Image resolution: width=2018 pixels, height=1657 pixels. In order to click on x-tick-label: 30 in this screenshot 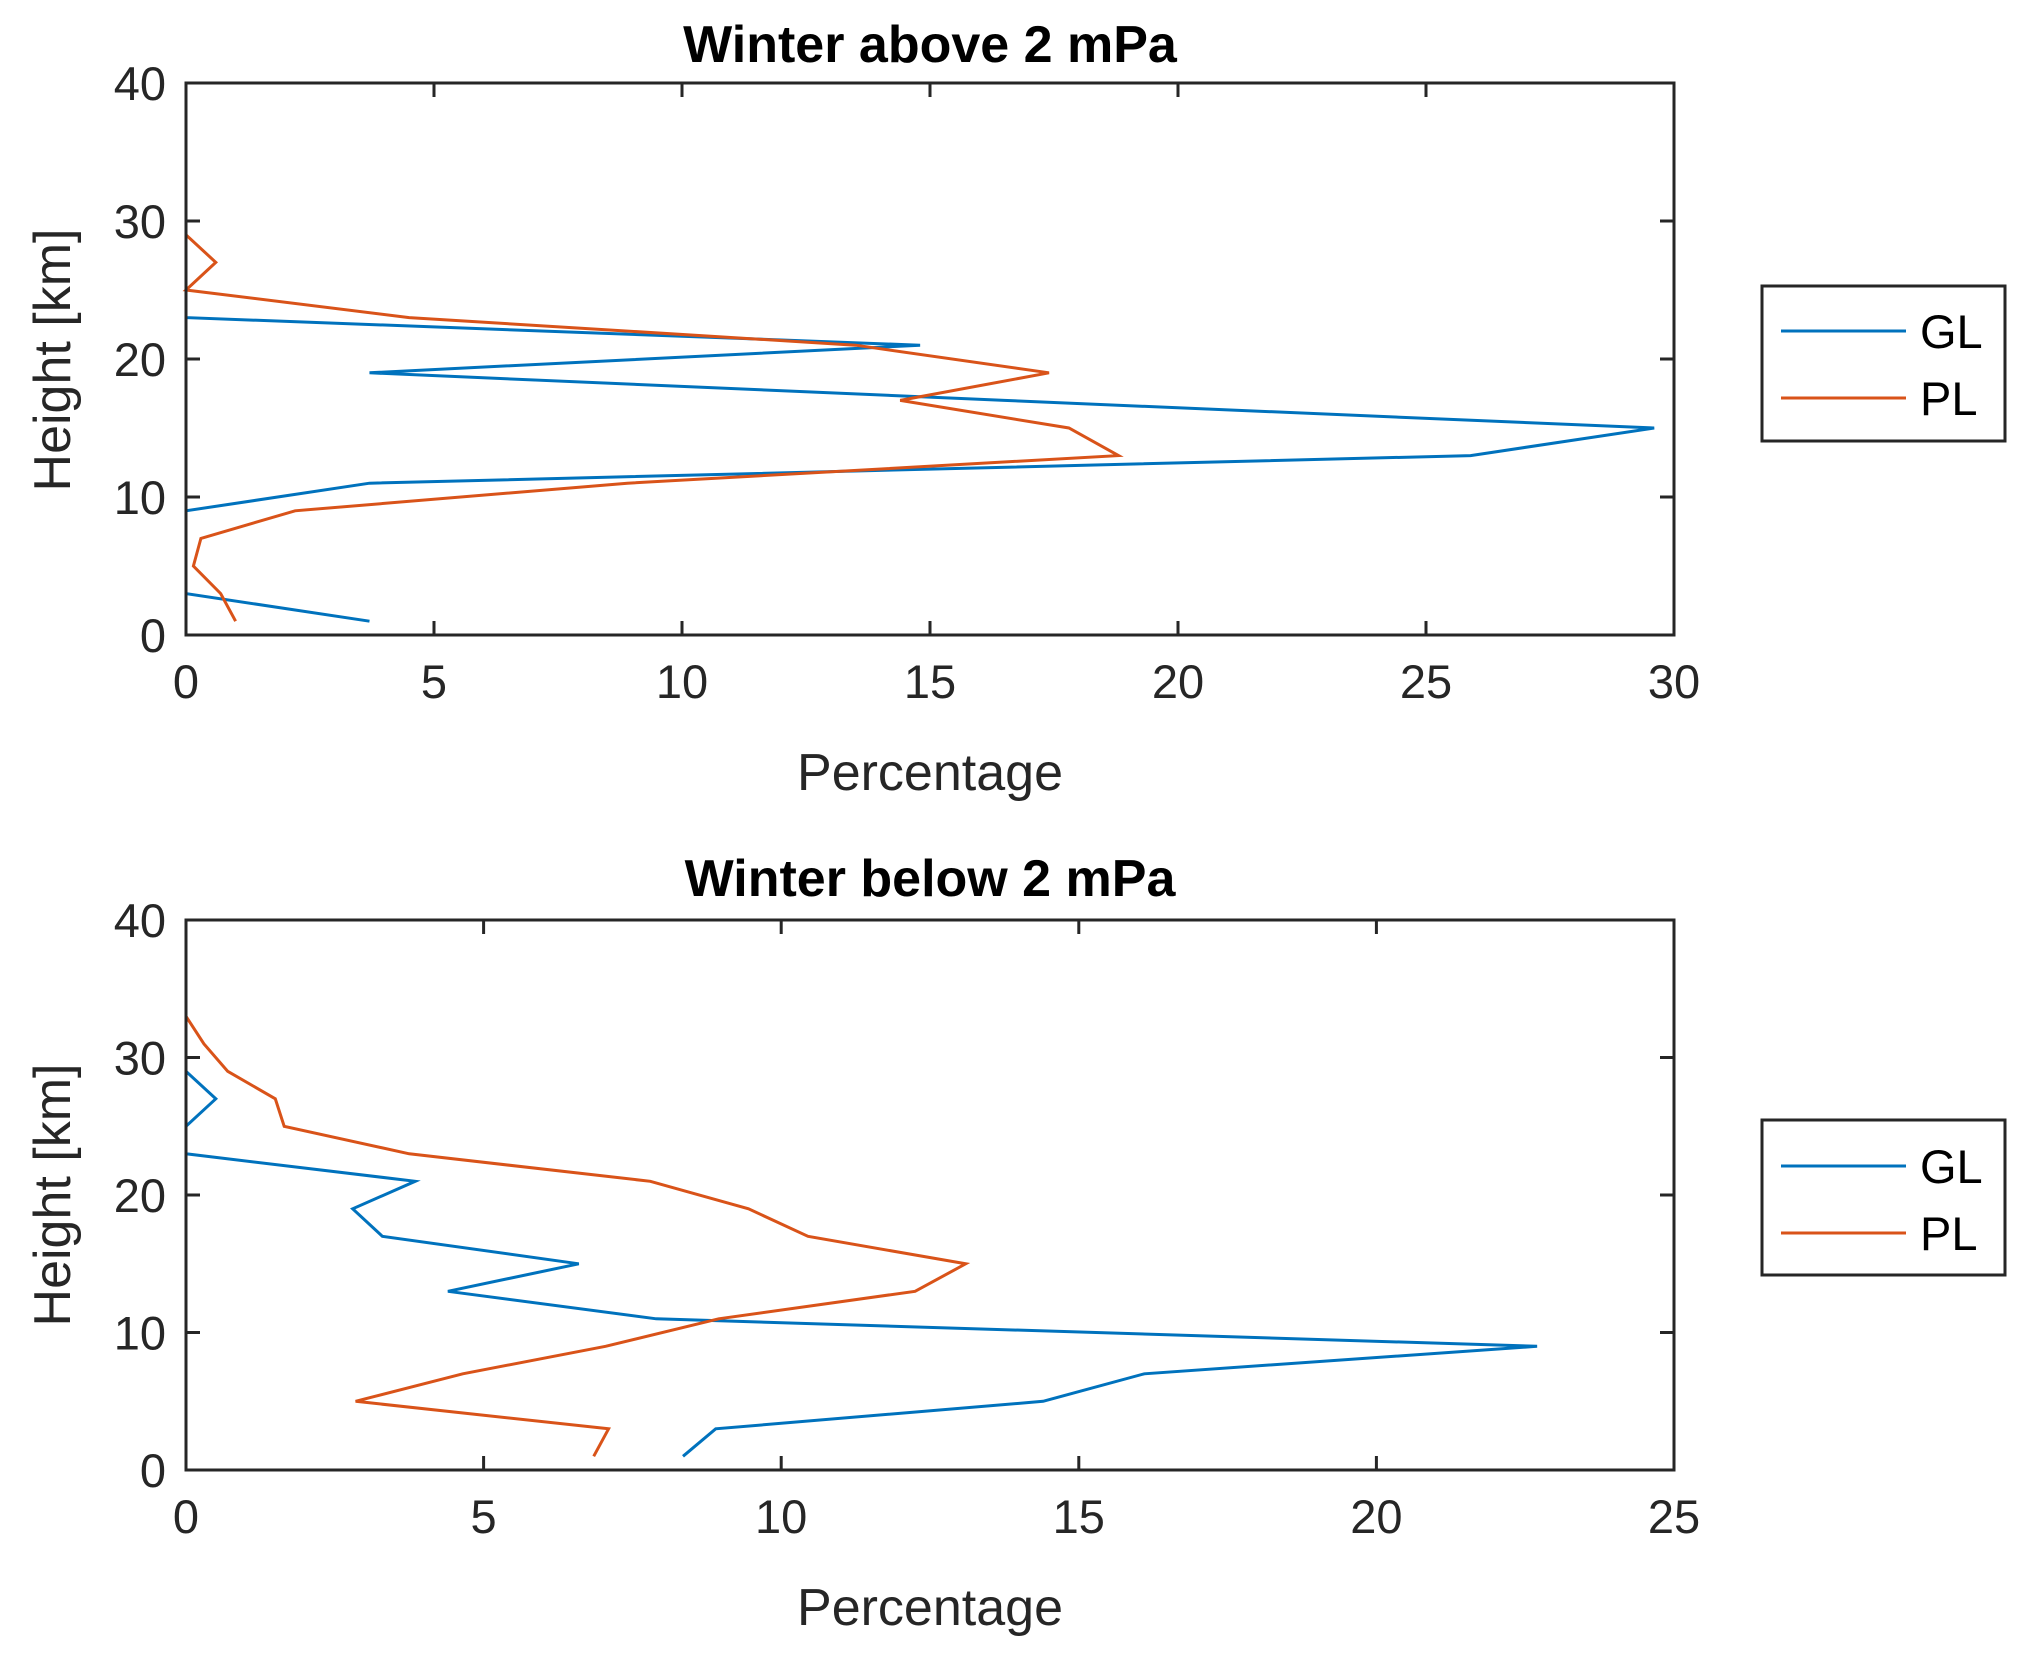, I will do `click(1674, 681)`.